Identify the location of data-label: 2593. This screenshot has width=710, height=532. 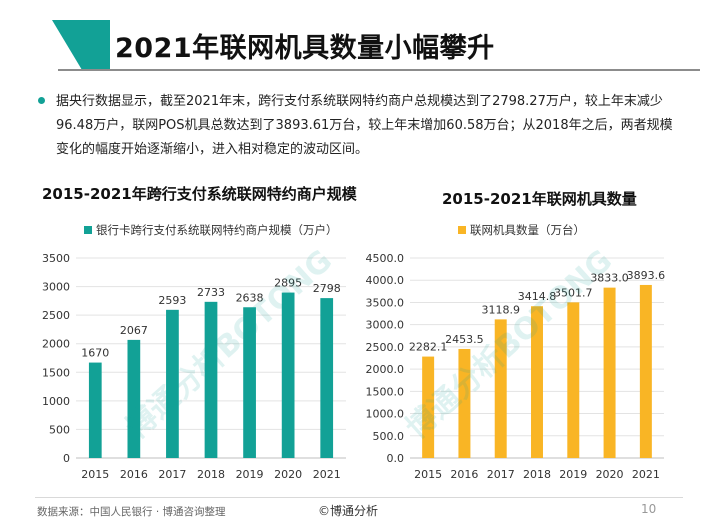
(172, 300).